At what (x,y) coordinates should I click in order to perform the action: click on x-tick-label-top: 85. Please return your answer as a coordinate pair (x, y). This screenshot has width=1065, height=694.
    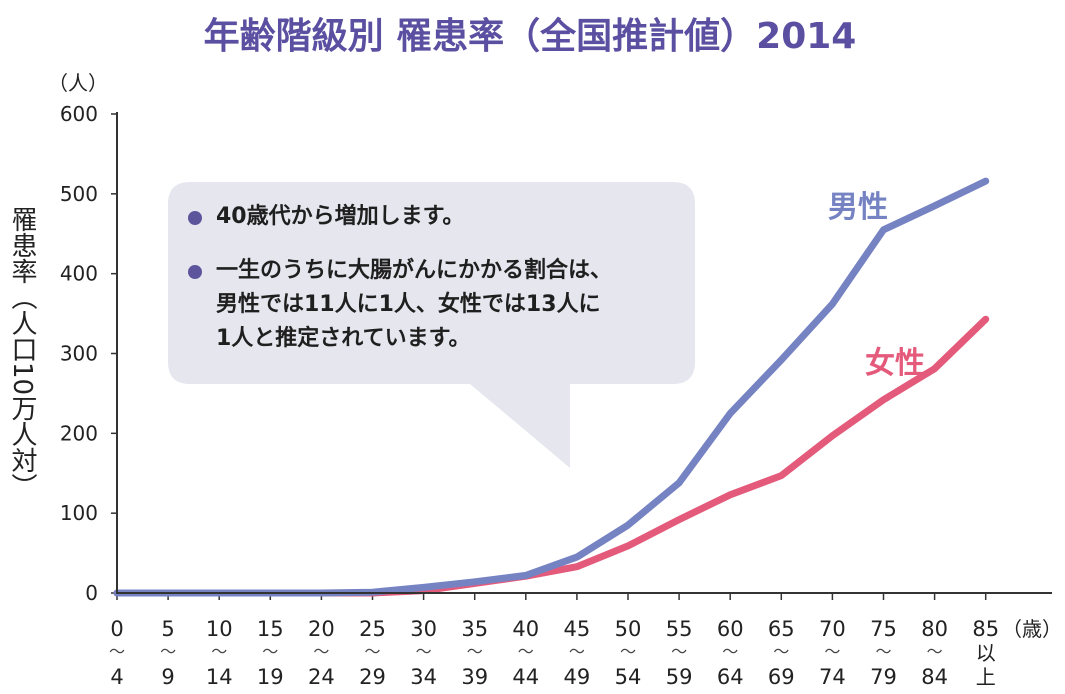
    Looking at the image, I should click on (985, 629).